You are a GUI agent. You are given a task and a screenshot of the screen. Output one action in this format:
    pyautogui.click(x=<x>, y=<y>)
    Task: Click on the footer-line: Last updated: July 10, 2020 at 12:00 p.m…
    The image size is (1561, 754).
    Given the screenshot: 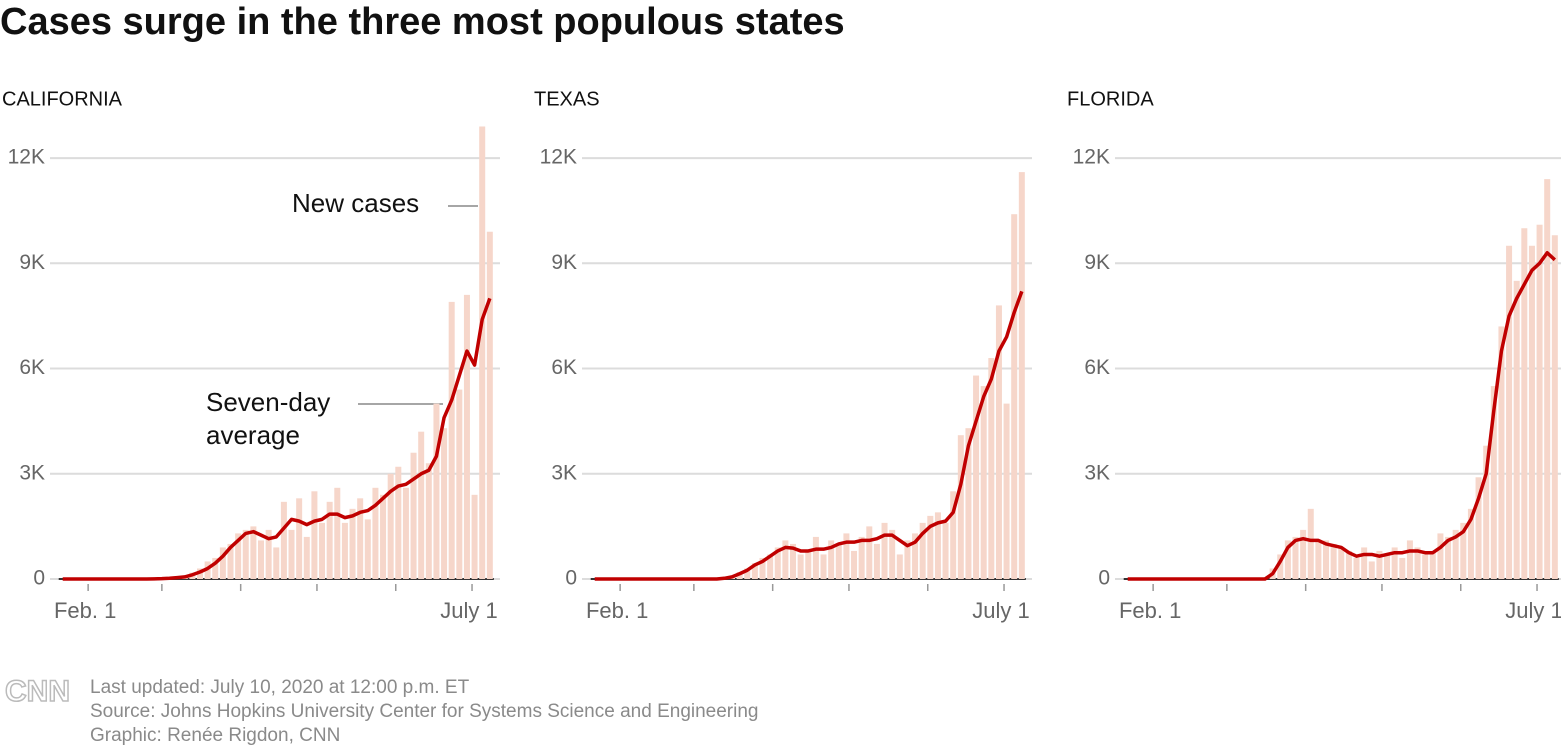 What is the action you would take?
    pyautogui.click(x=280, y=687)
    